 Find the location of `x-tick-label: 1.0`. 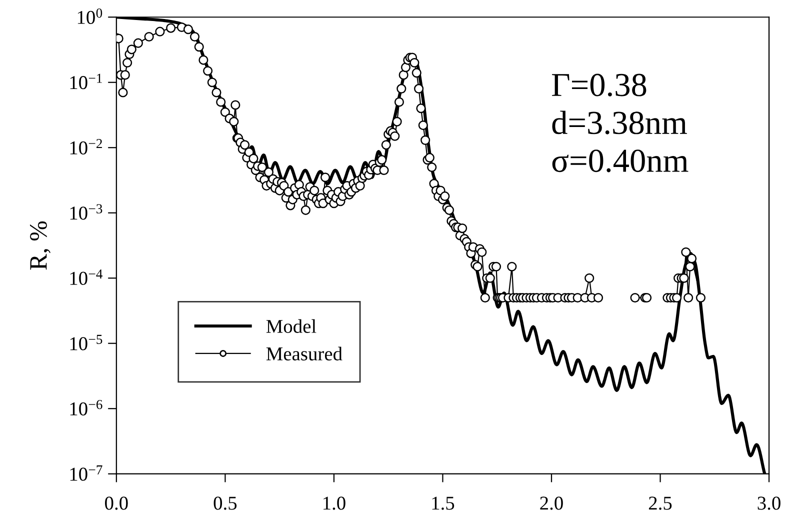

x-tick-label: 1.0 is located at coordinates (335, 503).